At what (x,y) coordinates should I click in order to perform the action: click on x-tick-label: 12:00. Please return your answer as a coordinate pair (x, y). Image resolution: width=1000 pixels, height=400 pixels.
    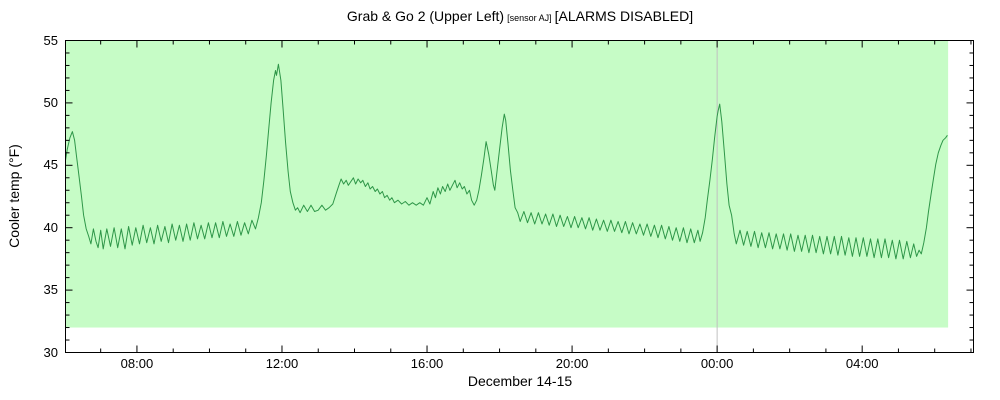
    Looking at the image, I should click on (282, 363).